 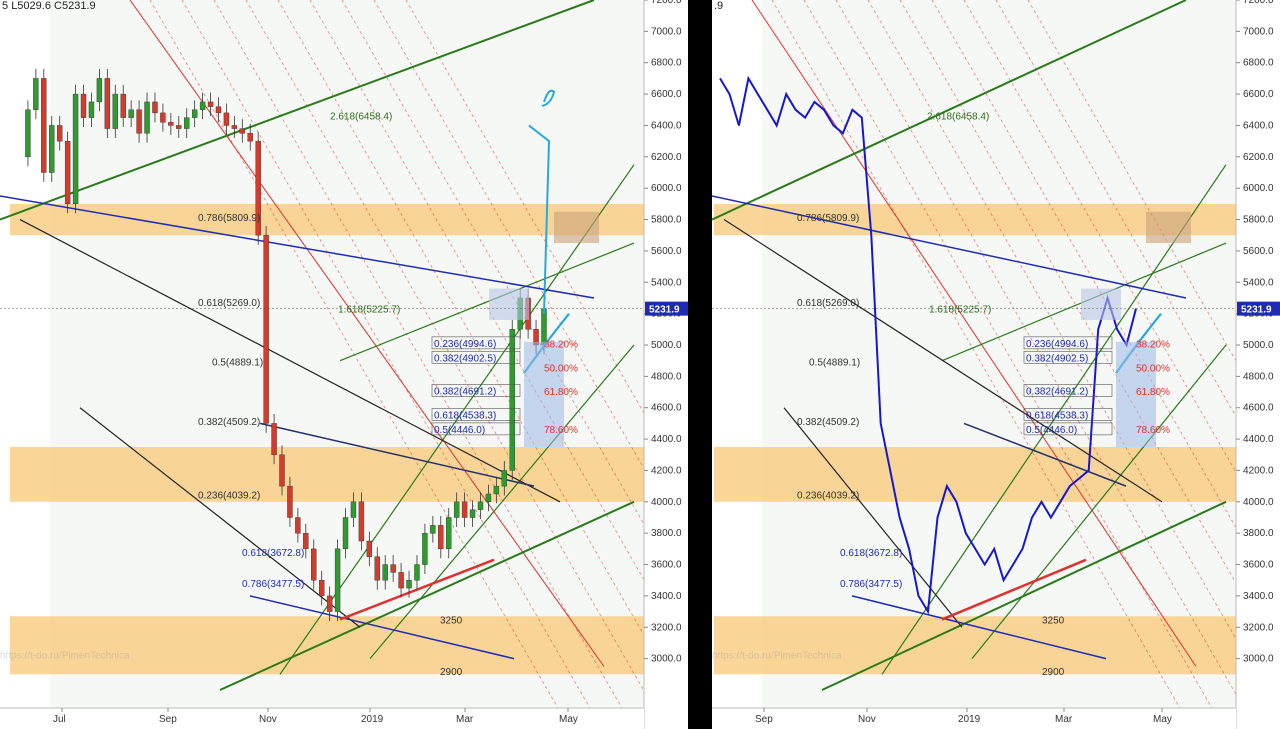 I want to click on fib-label: 0.786(3477.5), so click(x=273, y=584).